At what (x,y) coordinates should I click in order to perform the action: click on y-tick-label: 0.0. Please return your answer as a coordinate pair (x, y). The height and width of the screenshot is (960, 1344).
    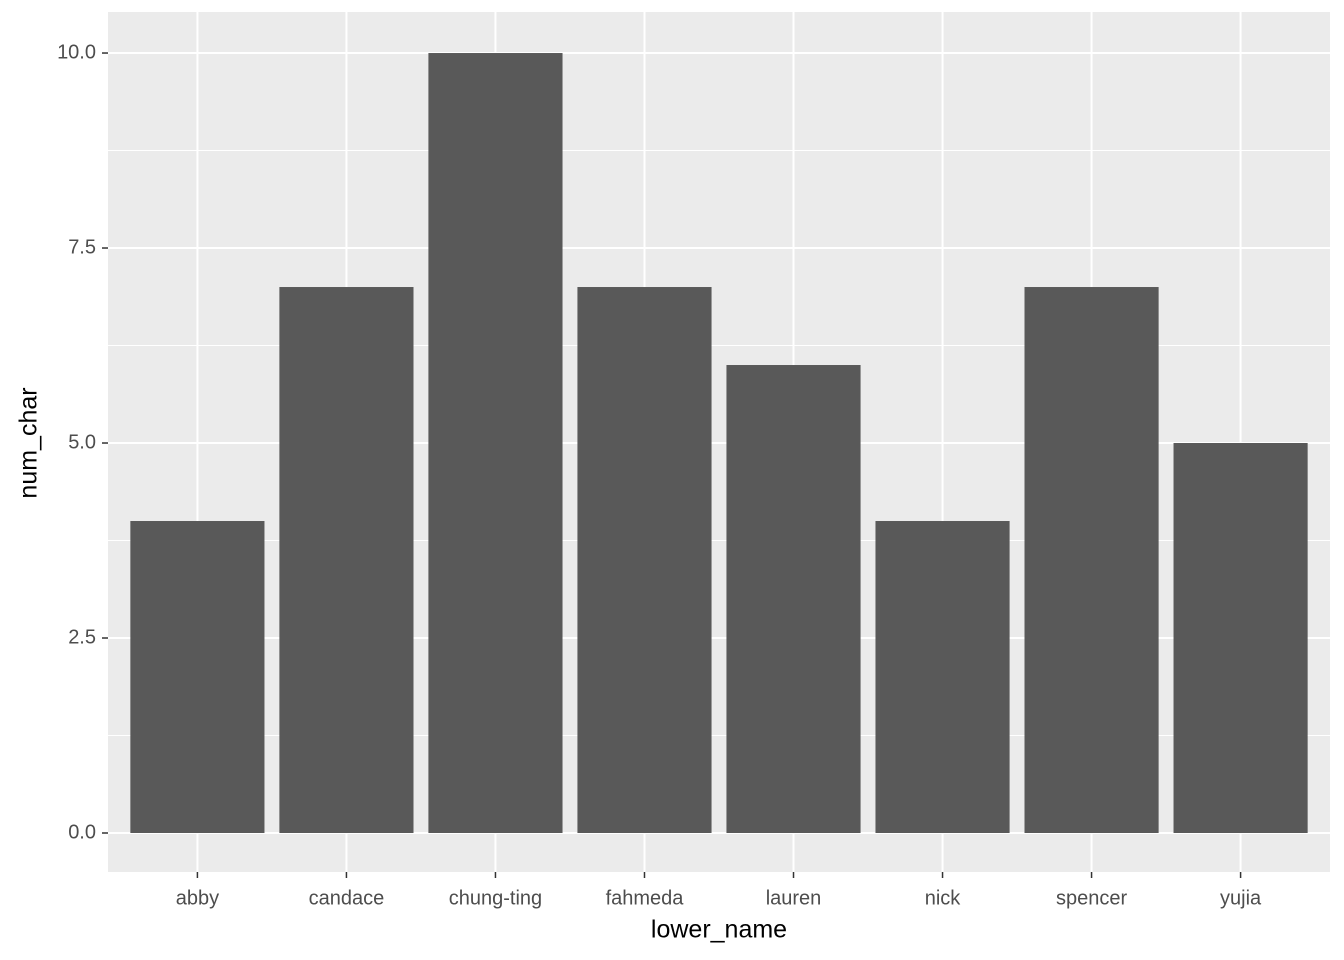
    Looking at the image, I should click on (82, 832).